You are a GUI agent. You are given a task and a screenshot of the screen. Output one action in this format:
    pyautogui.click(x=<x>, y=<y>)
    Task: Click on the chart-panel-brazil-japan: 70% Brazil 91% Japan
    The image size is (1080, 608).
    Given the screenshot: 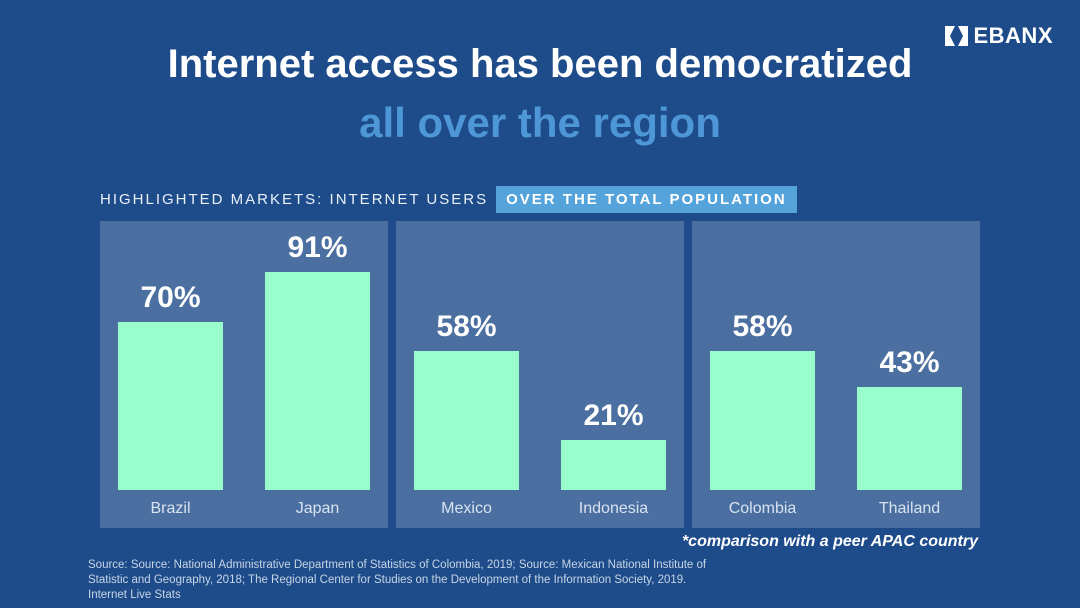 What is the action you would take?
    pyautogui.click(x=244, y=374)
    